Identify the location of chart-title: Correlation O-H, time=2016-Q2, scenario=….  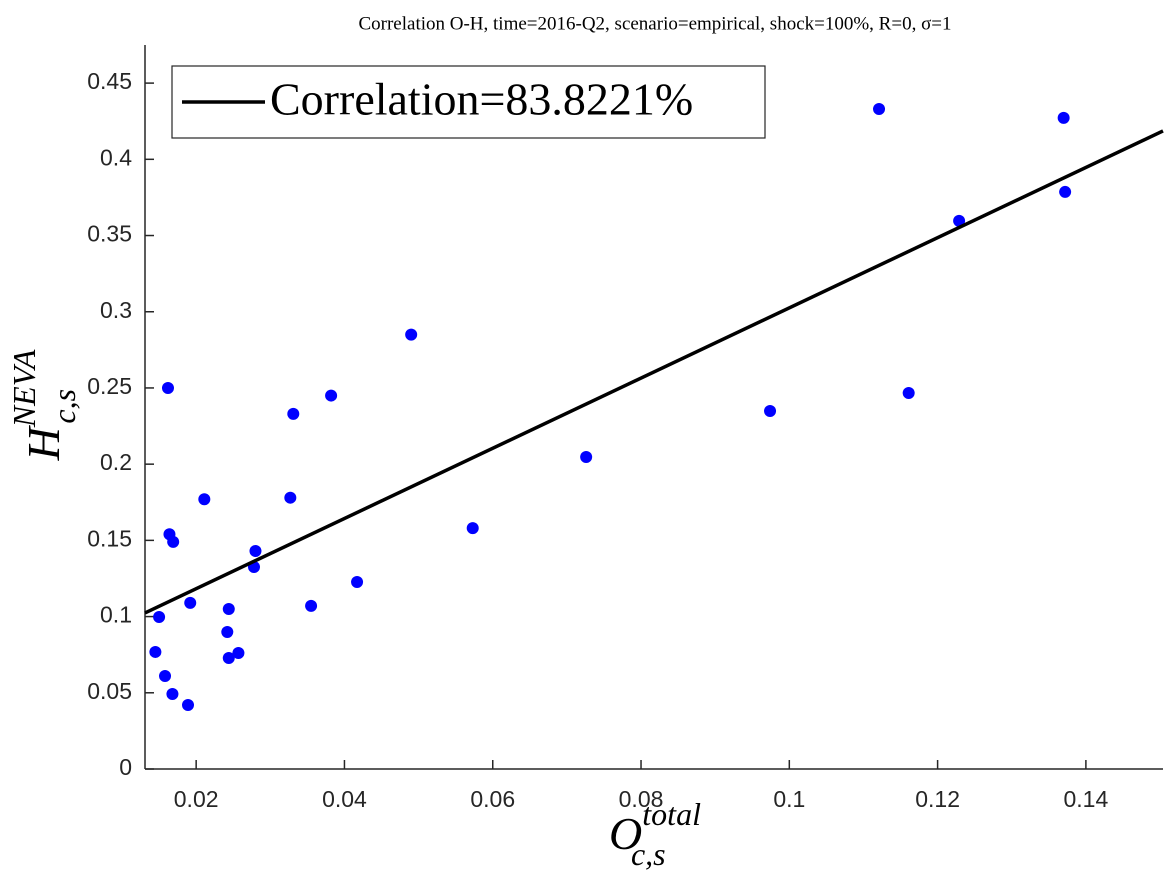
(654, 23).